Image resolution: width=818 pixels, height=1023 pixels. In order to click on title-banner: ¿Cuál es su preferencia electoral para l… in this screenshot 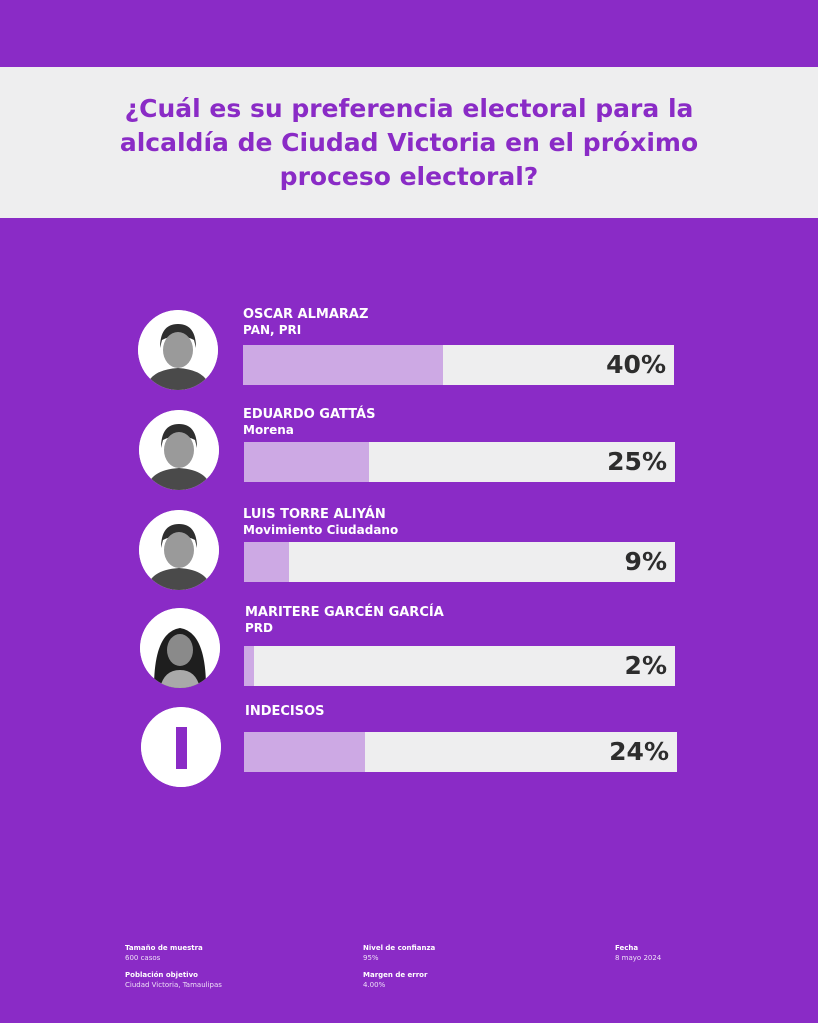, I will do `click(409, 142)`.